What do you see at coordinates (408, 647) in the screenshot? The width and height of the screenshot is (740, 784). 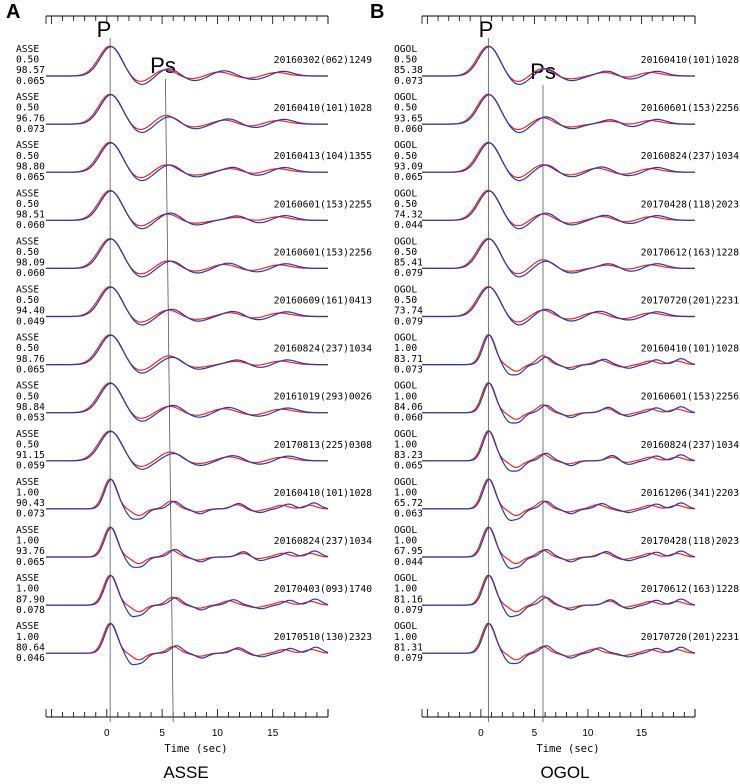 I see `trace-label-fit: 81.31` at bounding box center [408, 647].